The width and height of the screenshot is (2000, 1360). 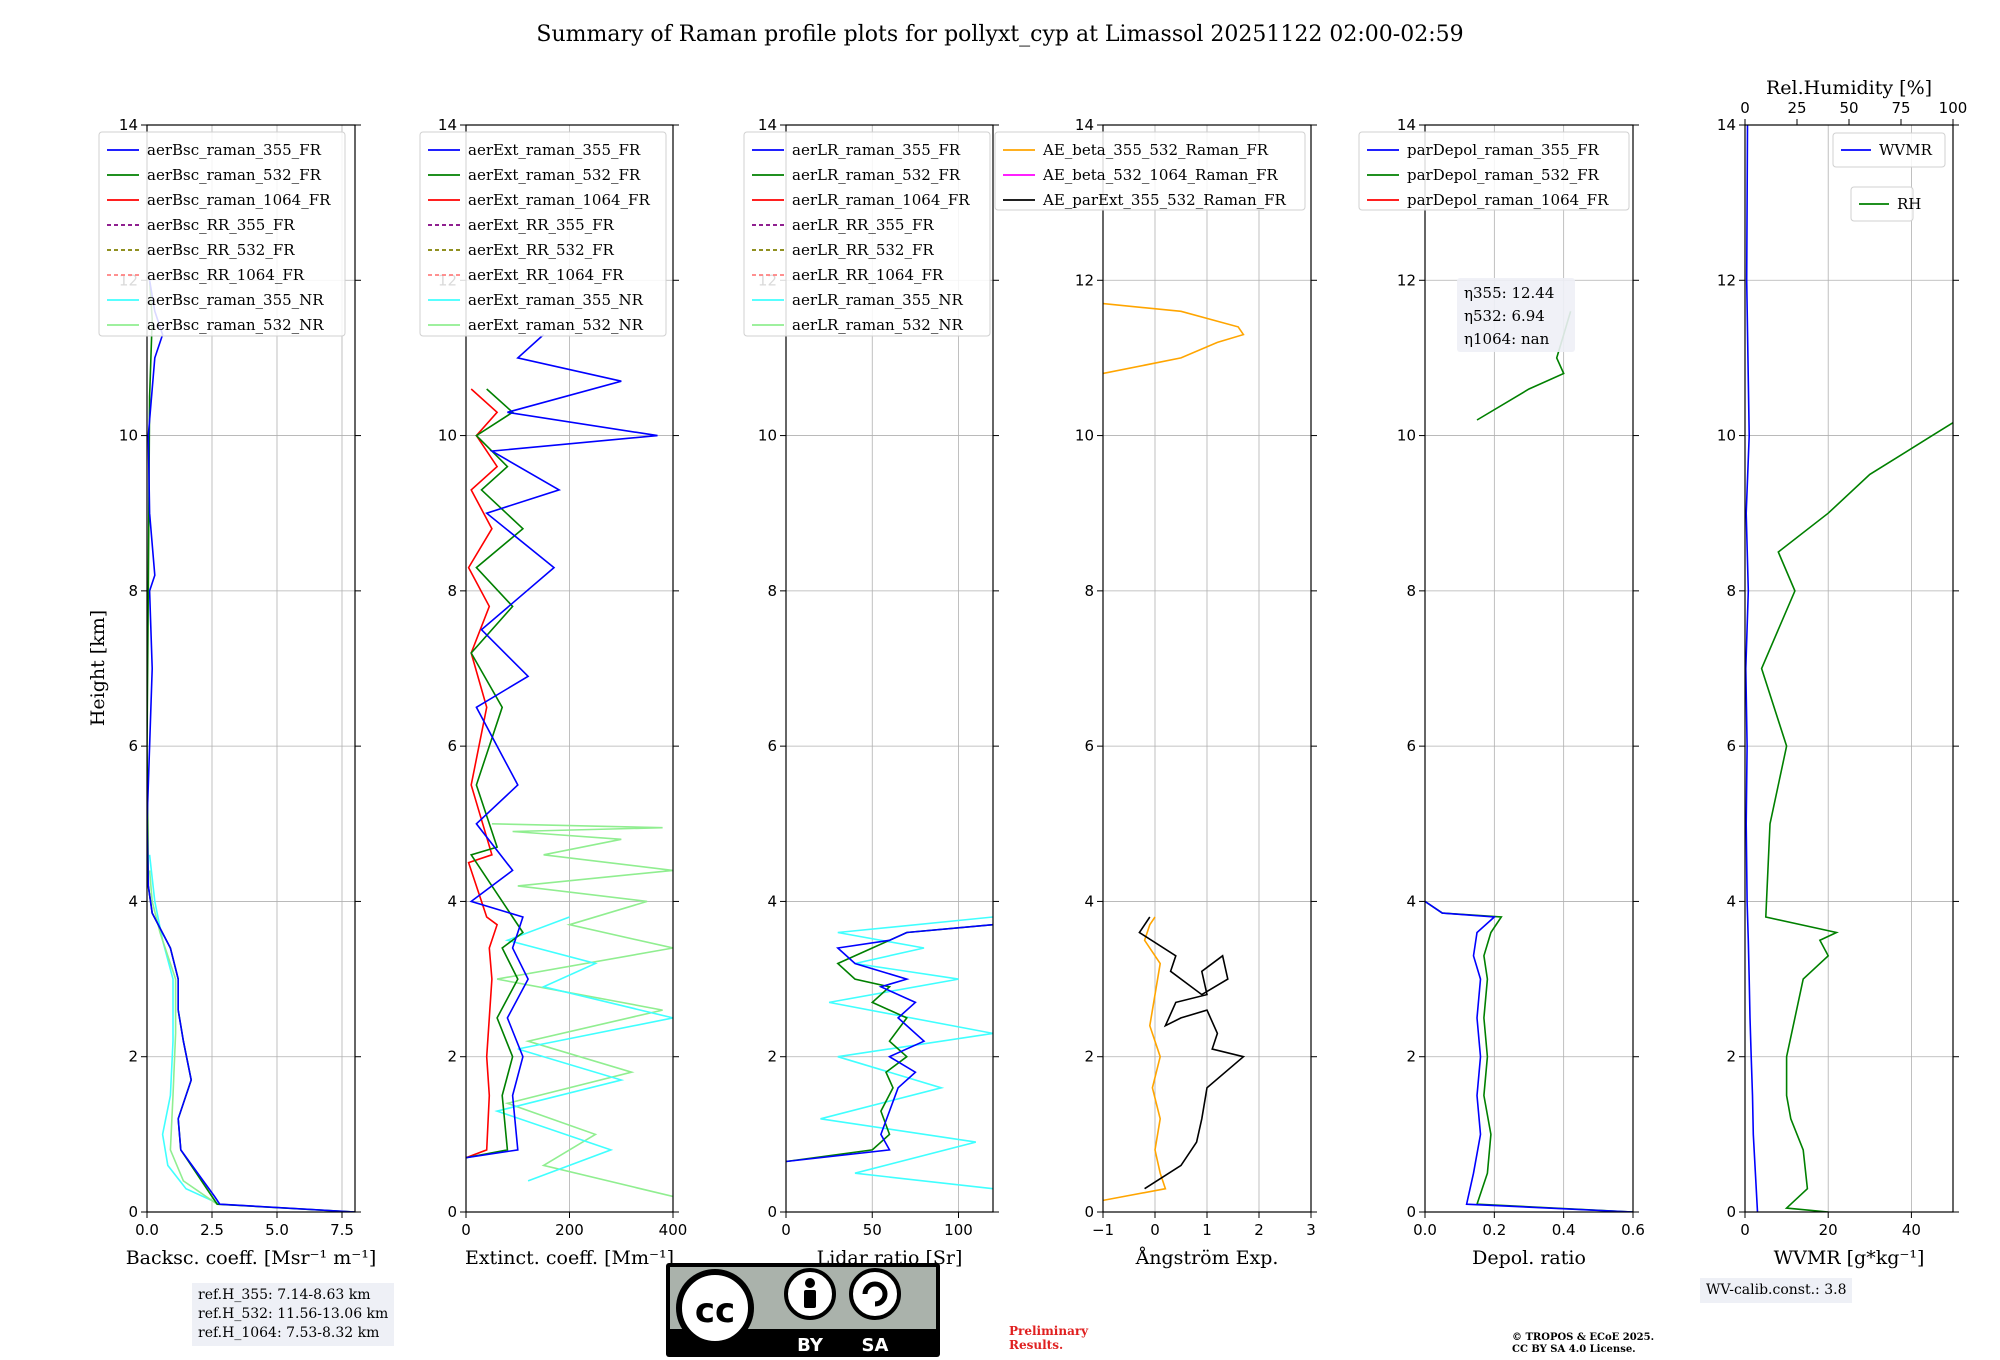 I want to click on eta-label: η532: 6.94, so click(x=1504, y=316).